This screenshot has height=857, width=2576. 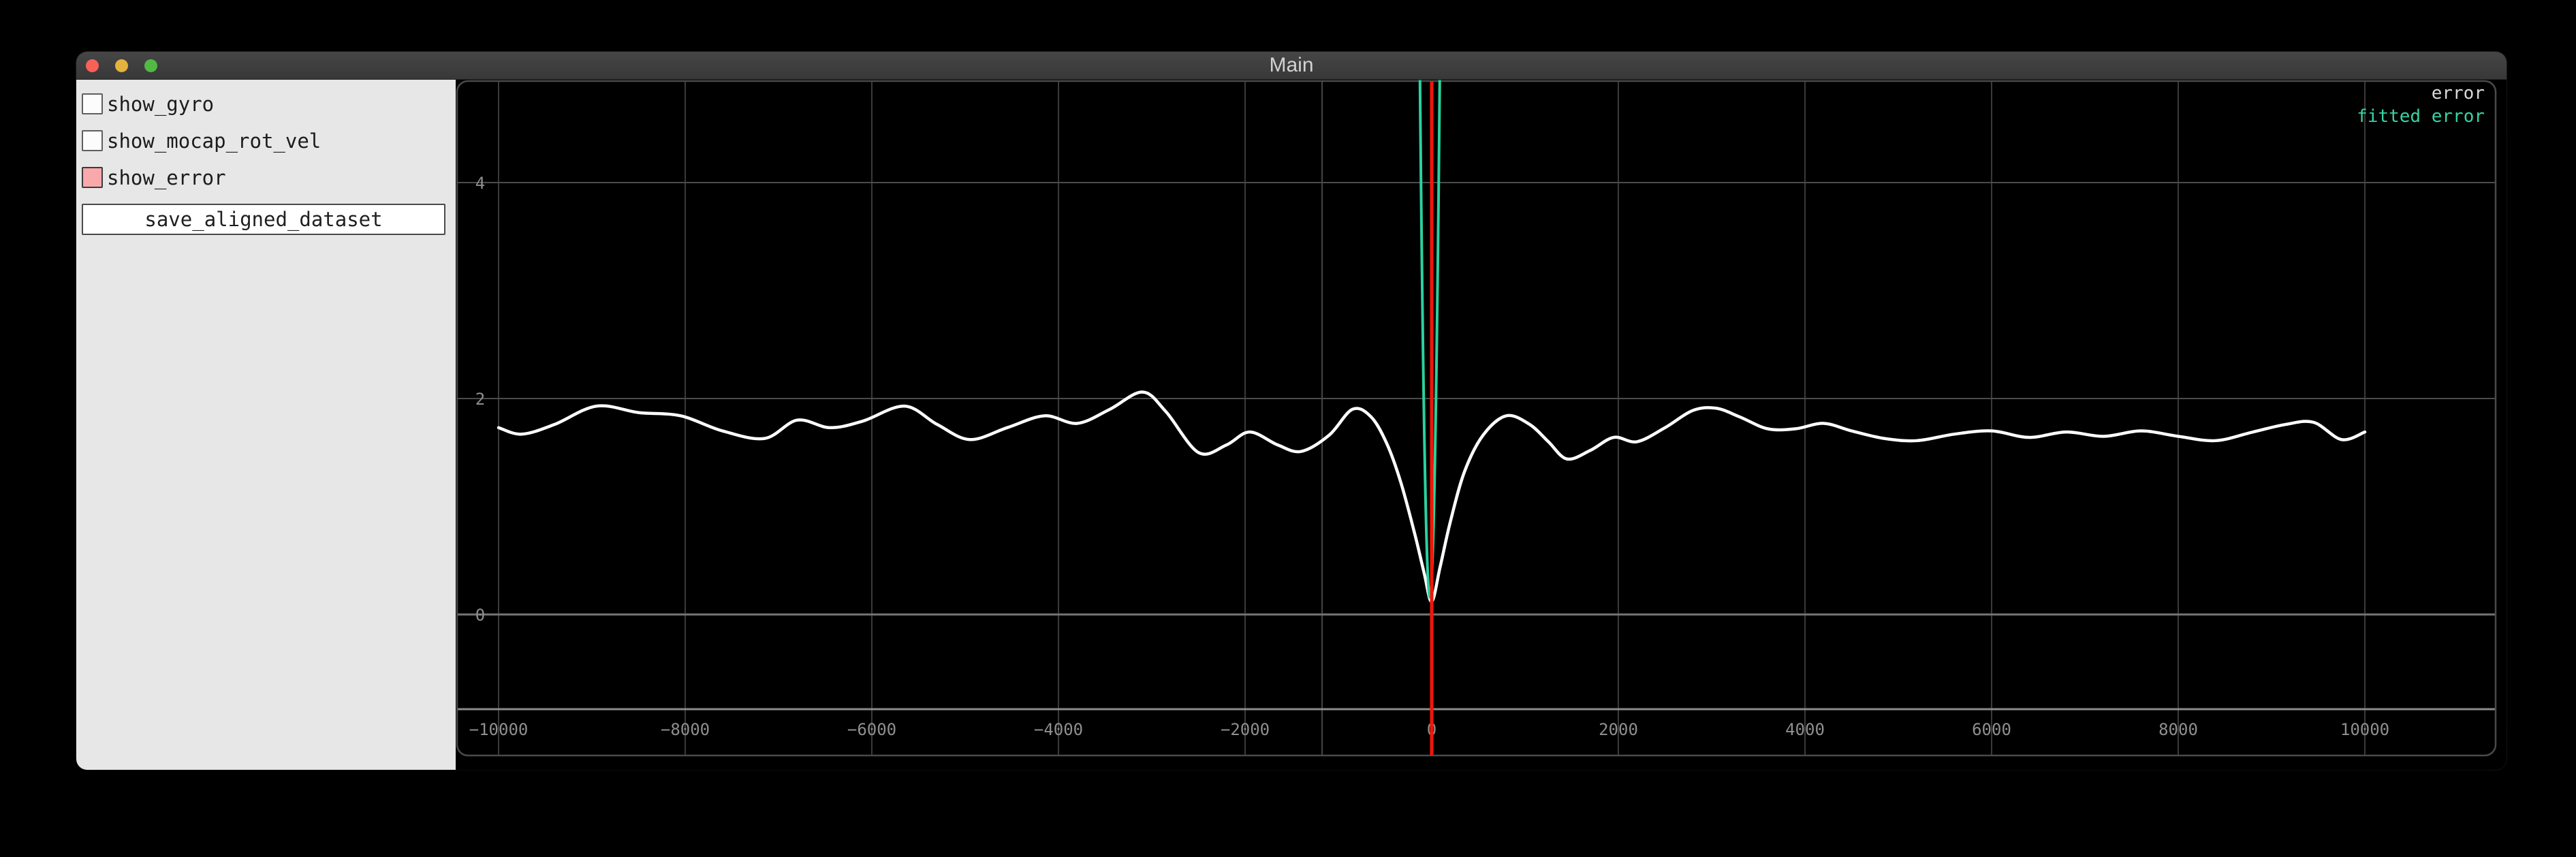 What do you see at coordinates (1991, 729) in the screenshot?
I see `x-tick-label: 6000` at bounding box center [1991, 729].